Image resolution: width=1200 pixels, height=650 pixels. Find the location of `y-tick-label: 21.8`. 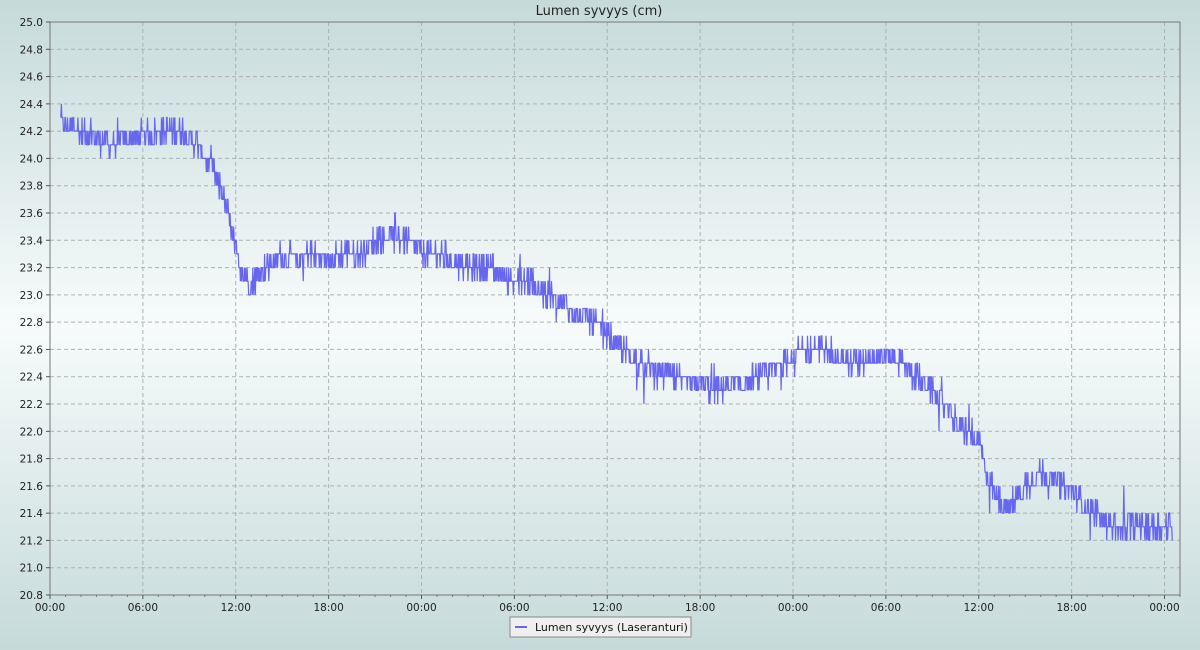

y-tick-label: 21.8 is located at coordinates (31, 460).